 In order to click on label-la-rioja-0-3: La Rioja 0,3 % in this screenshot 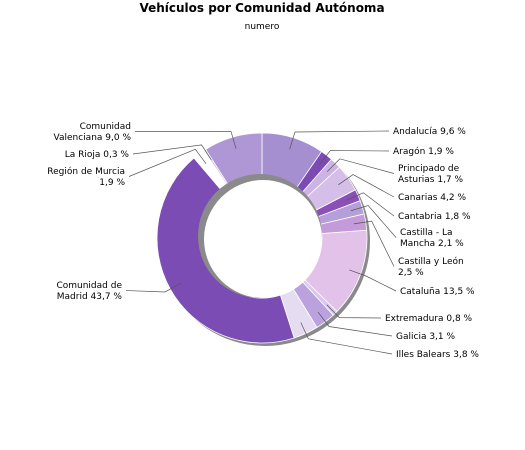, I will do `click(97, 155)`.